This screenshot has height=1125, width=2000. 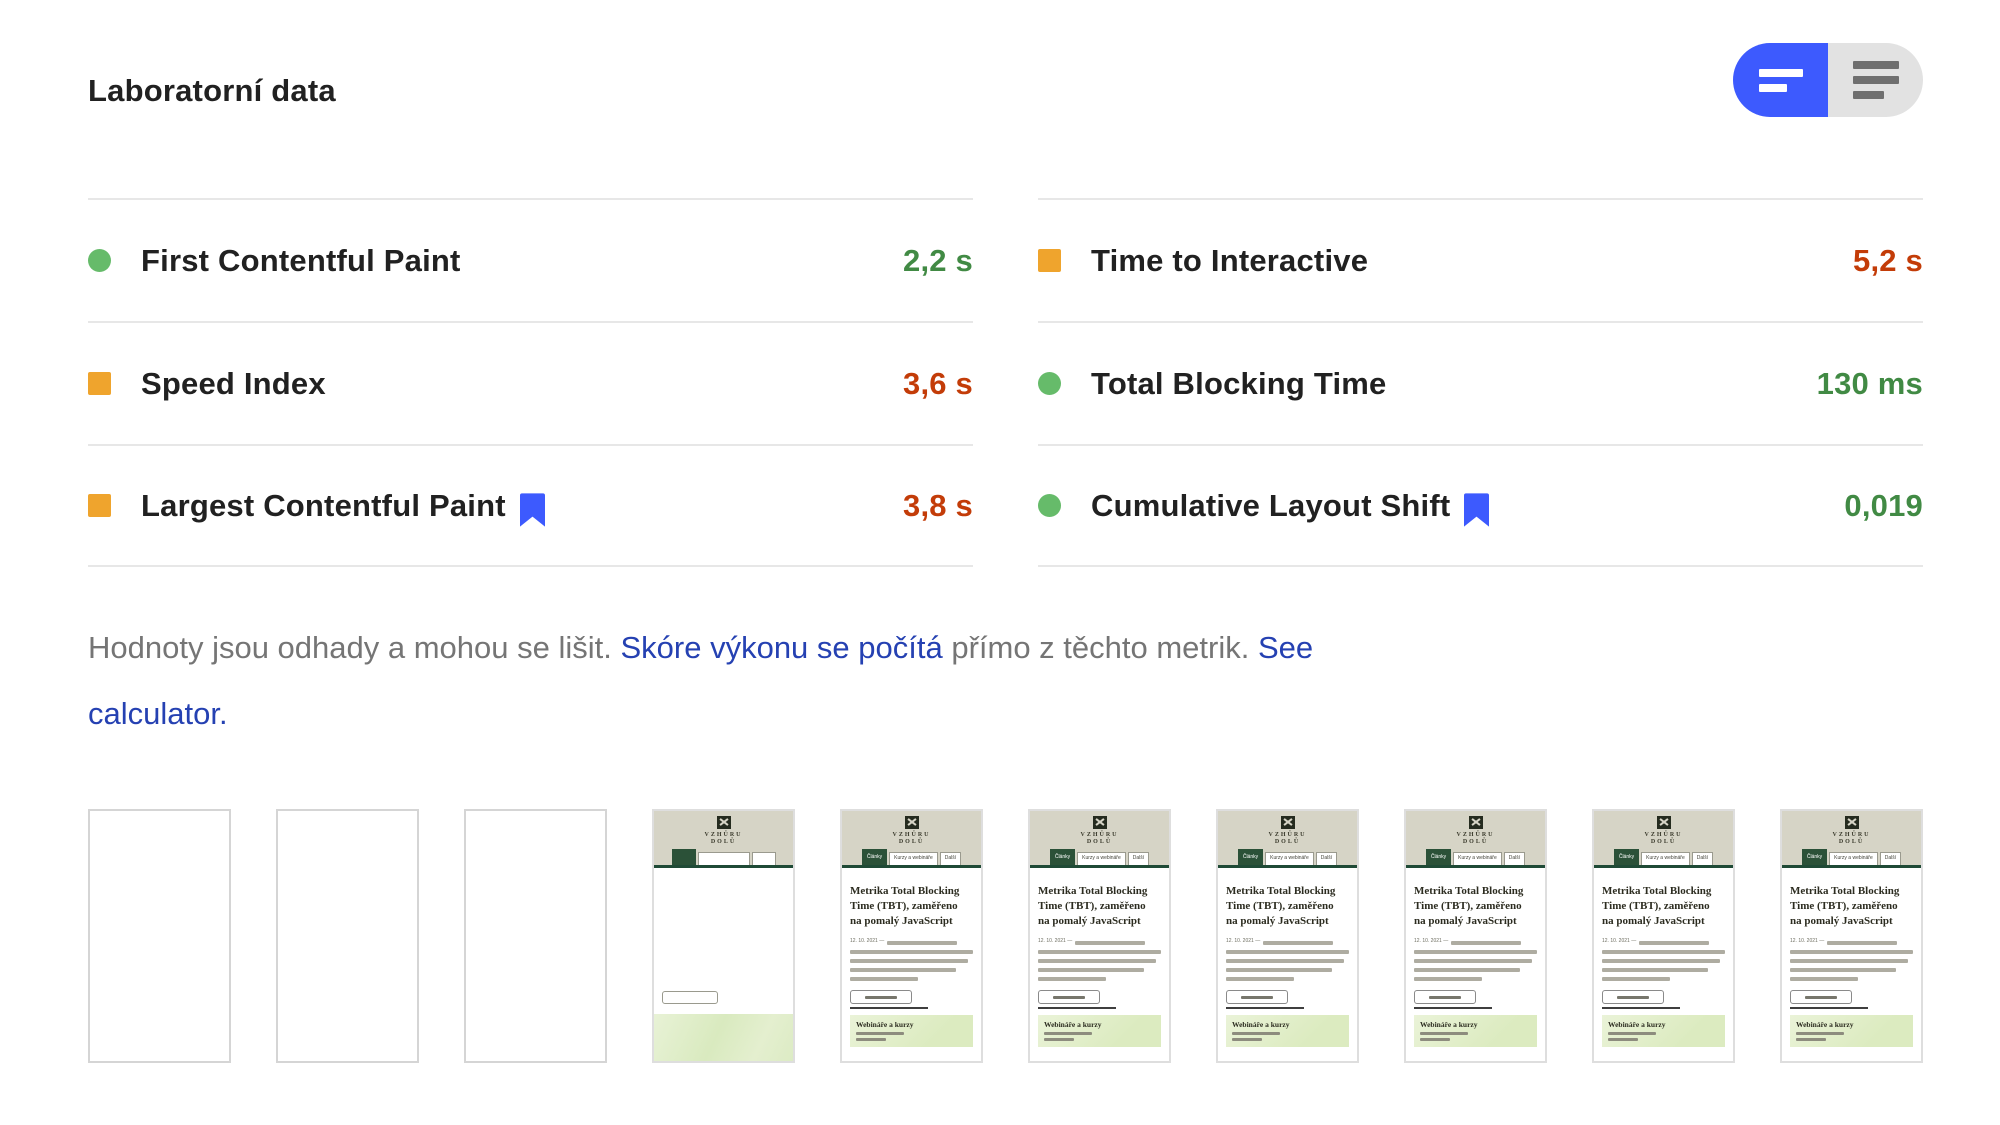 I want to click on metric-value: 2,2 s, so click(x=938, y=260).